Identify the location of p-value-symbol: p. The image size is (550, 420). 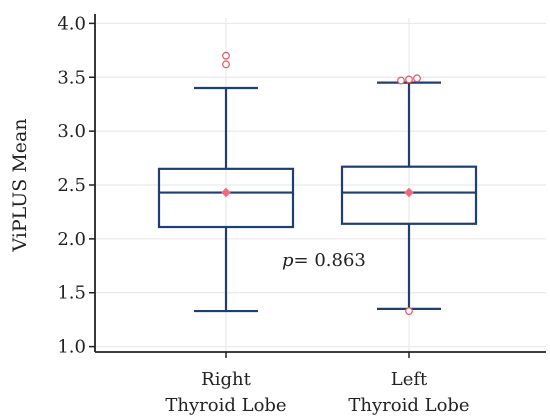
(288, 260).